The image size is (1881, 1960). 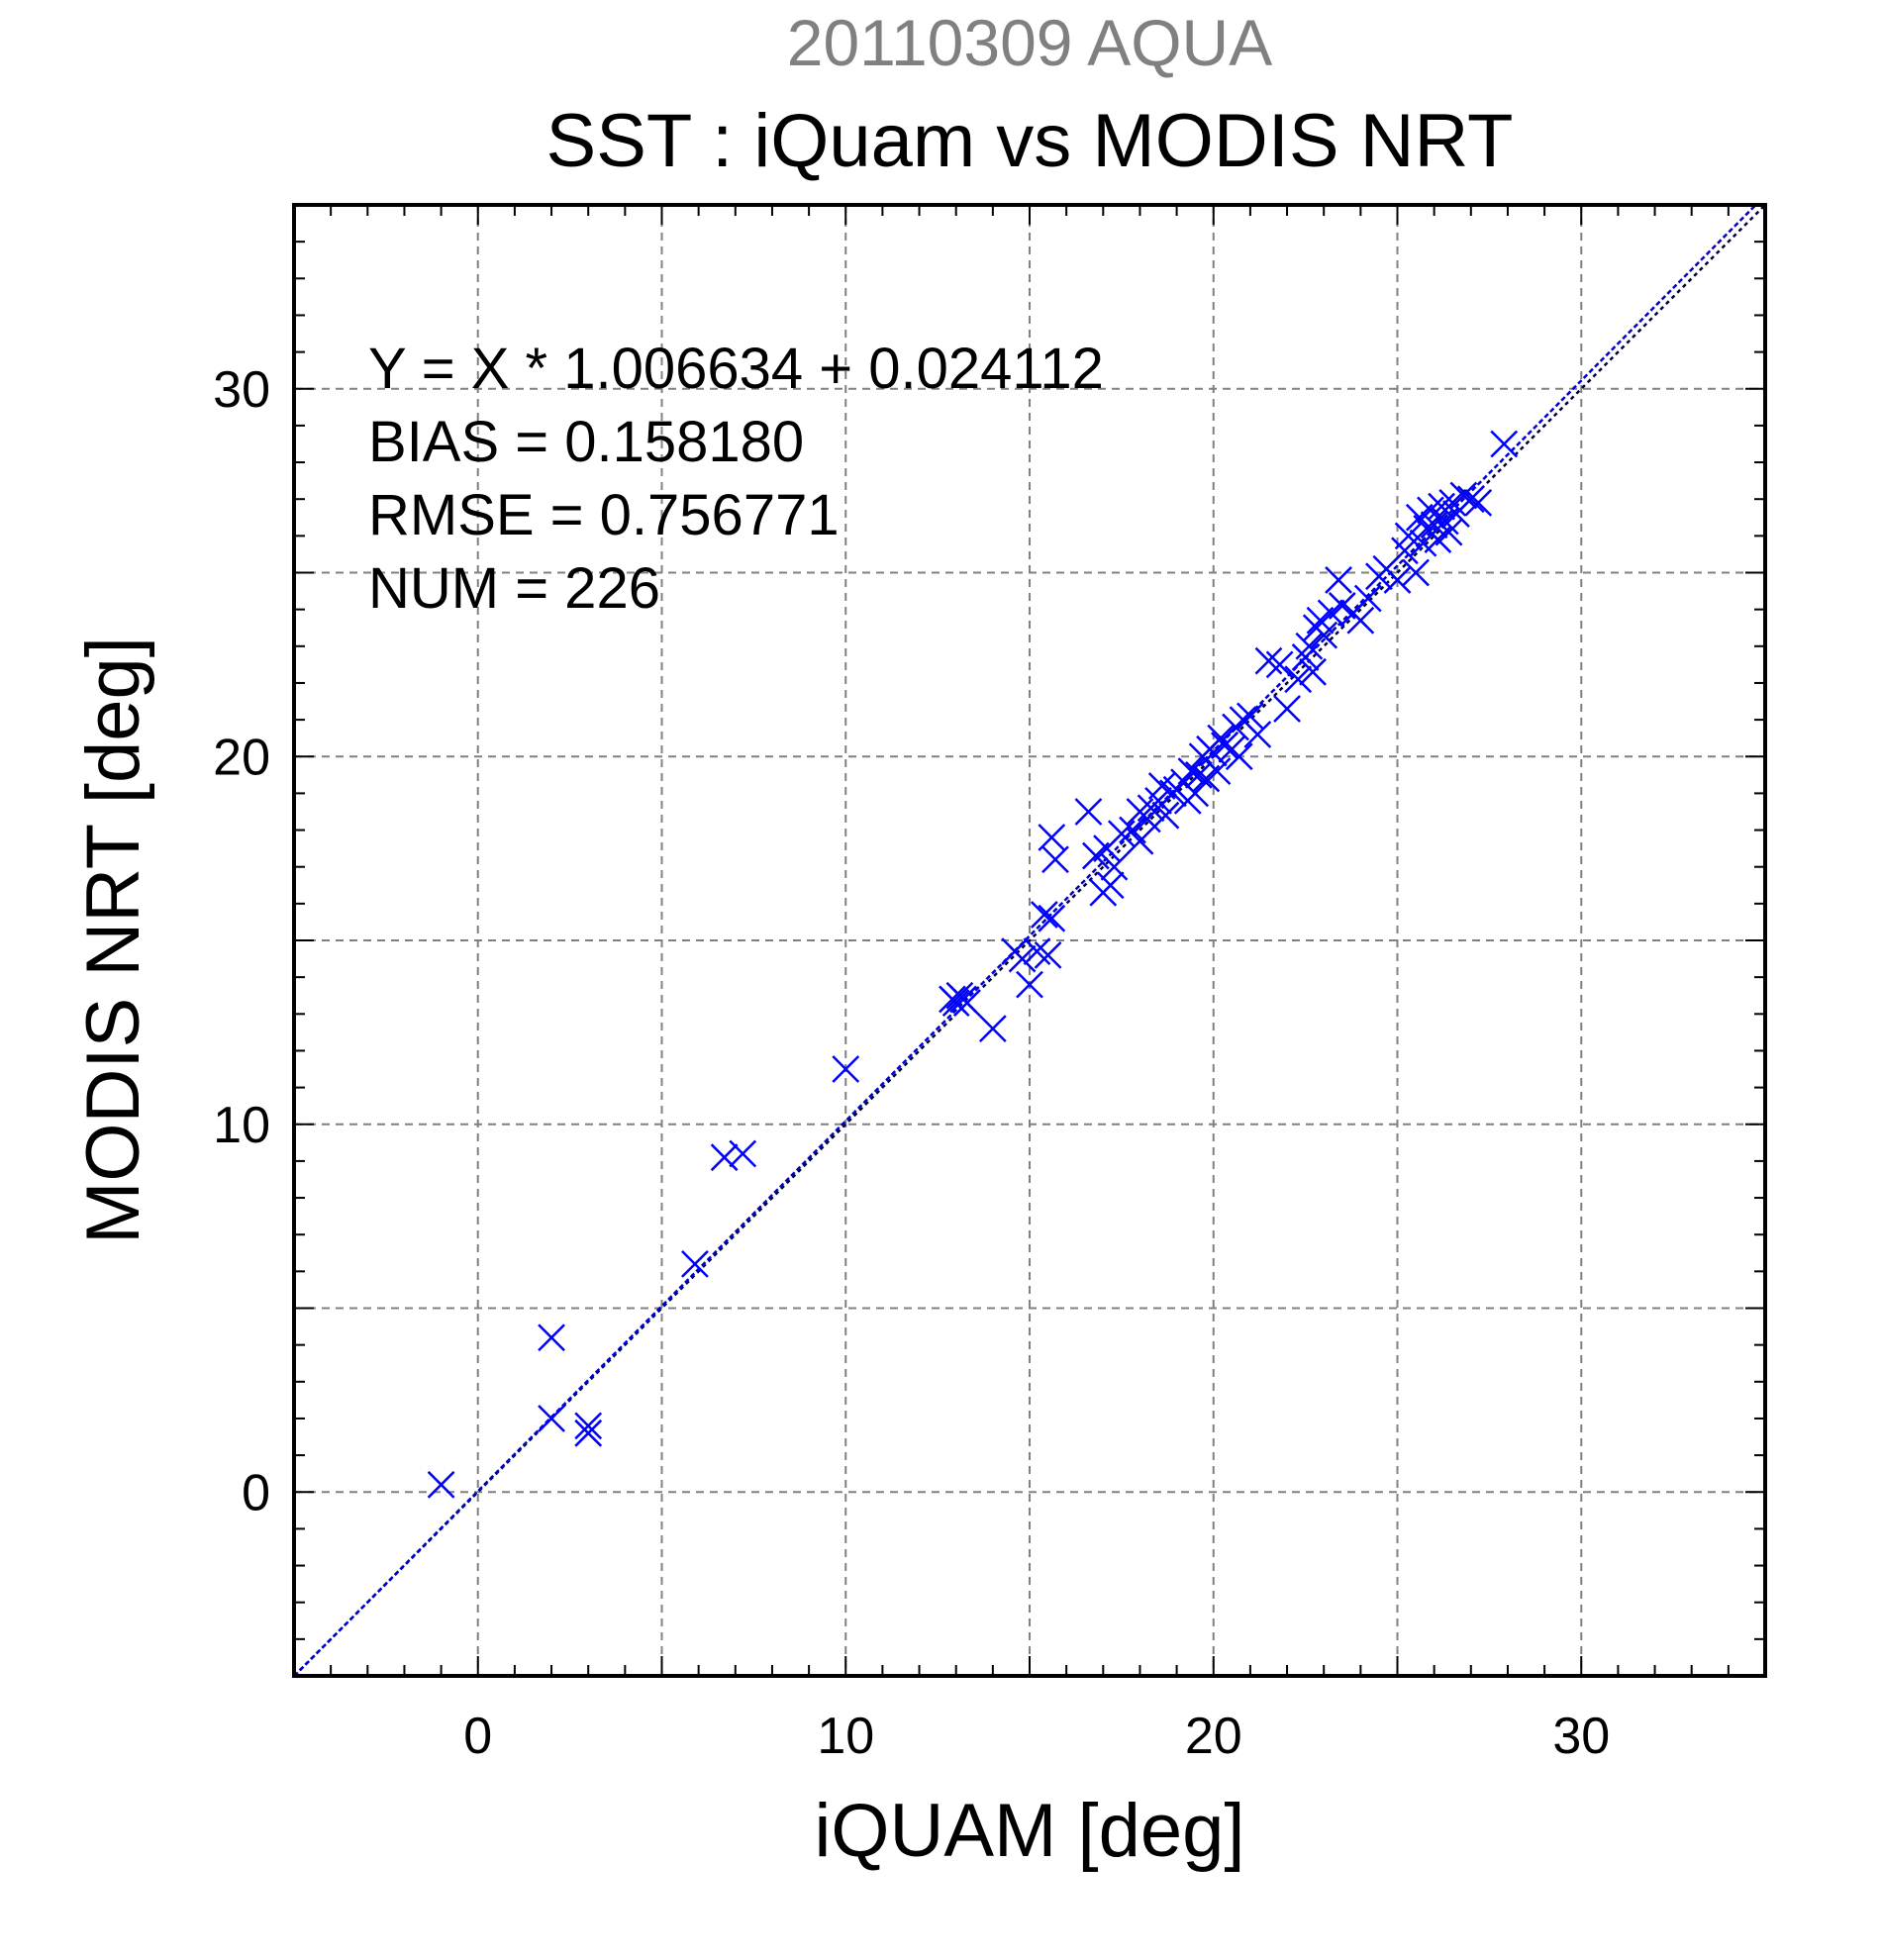 What do you see at coordinates (256, 1492) in the screenshot?
I see `y-tick-label: 0` at bounding box center [256, 1492].